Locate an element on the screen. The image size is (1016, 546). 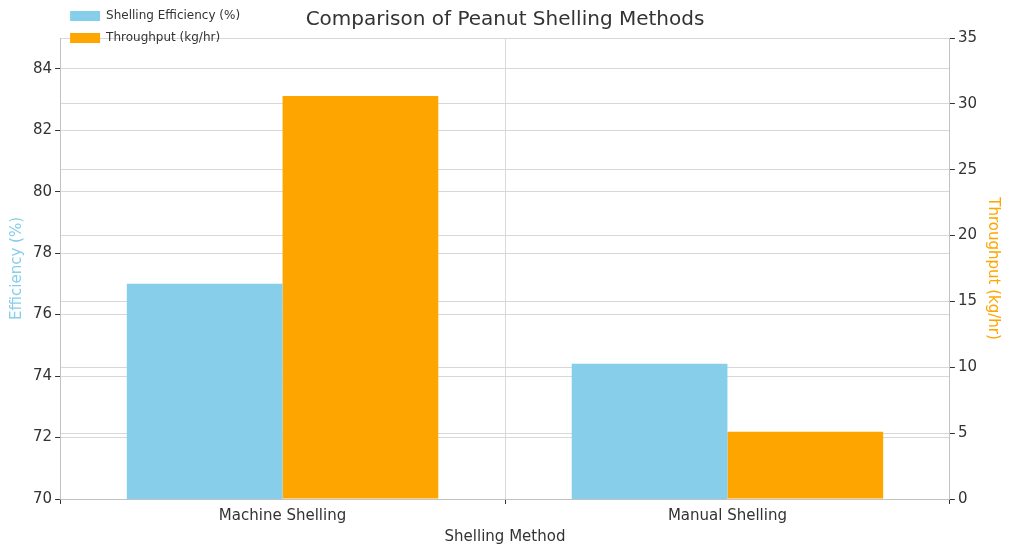
y2-tick-label: 0 is located at coordinates (962, 497).